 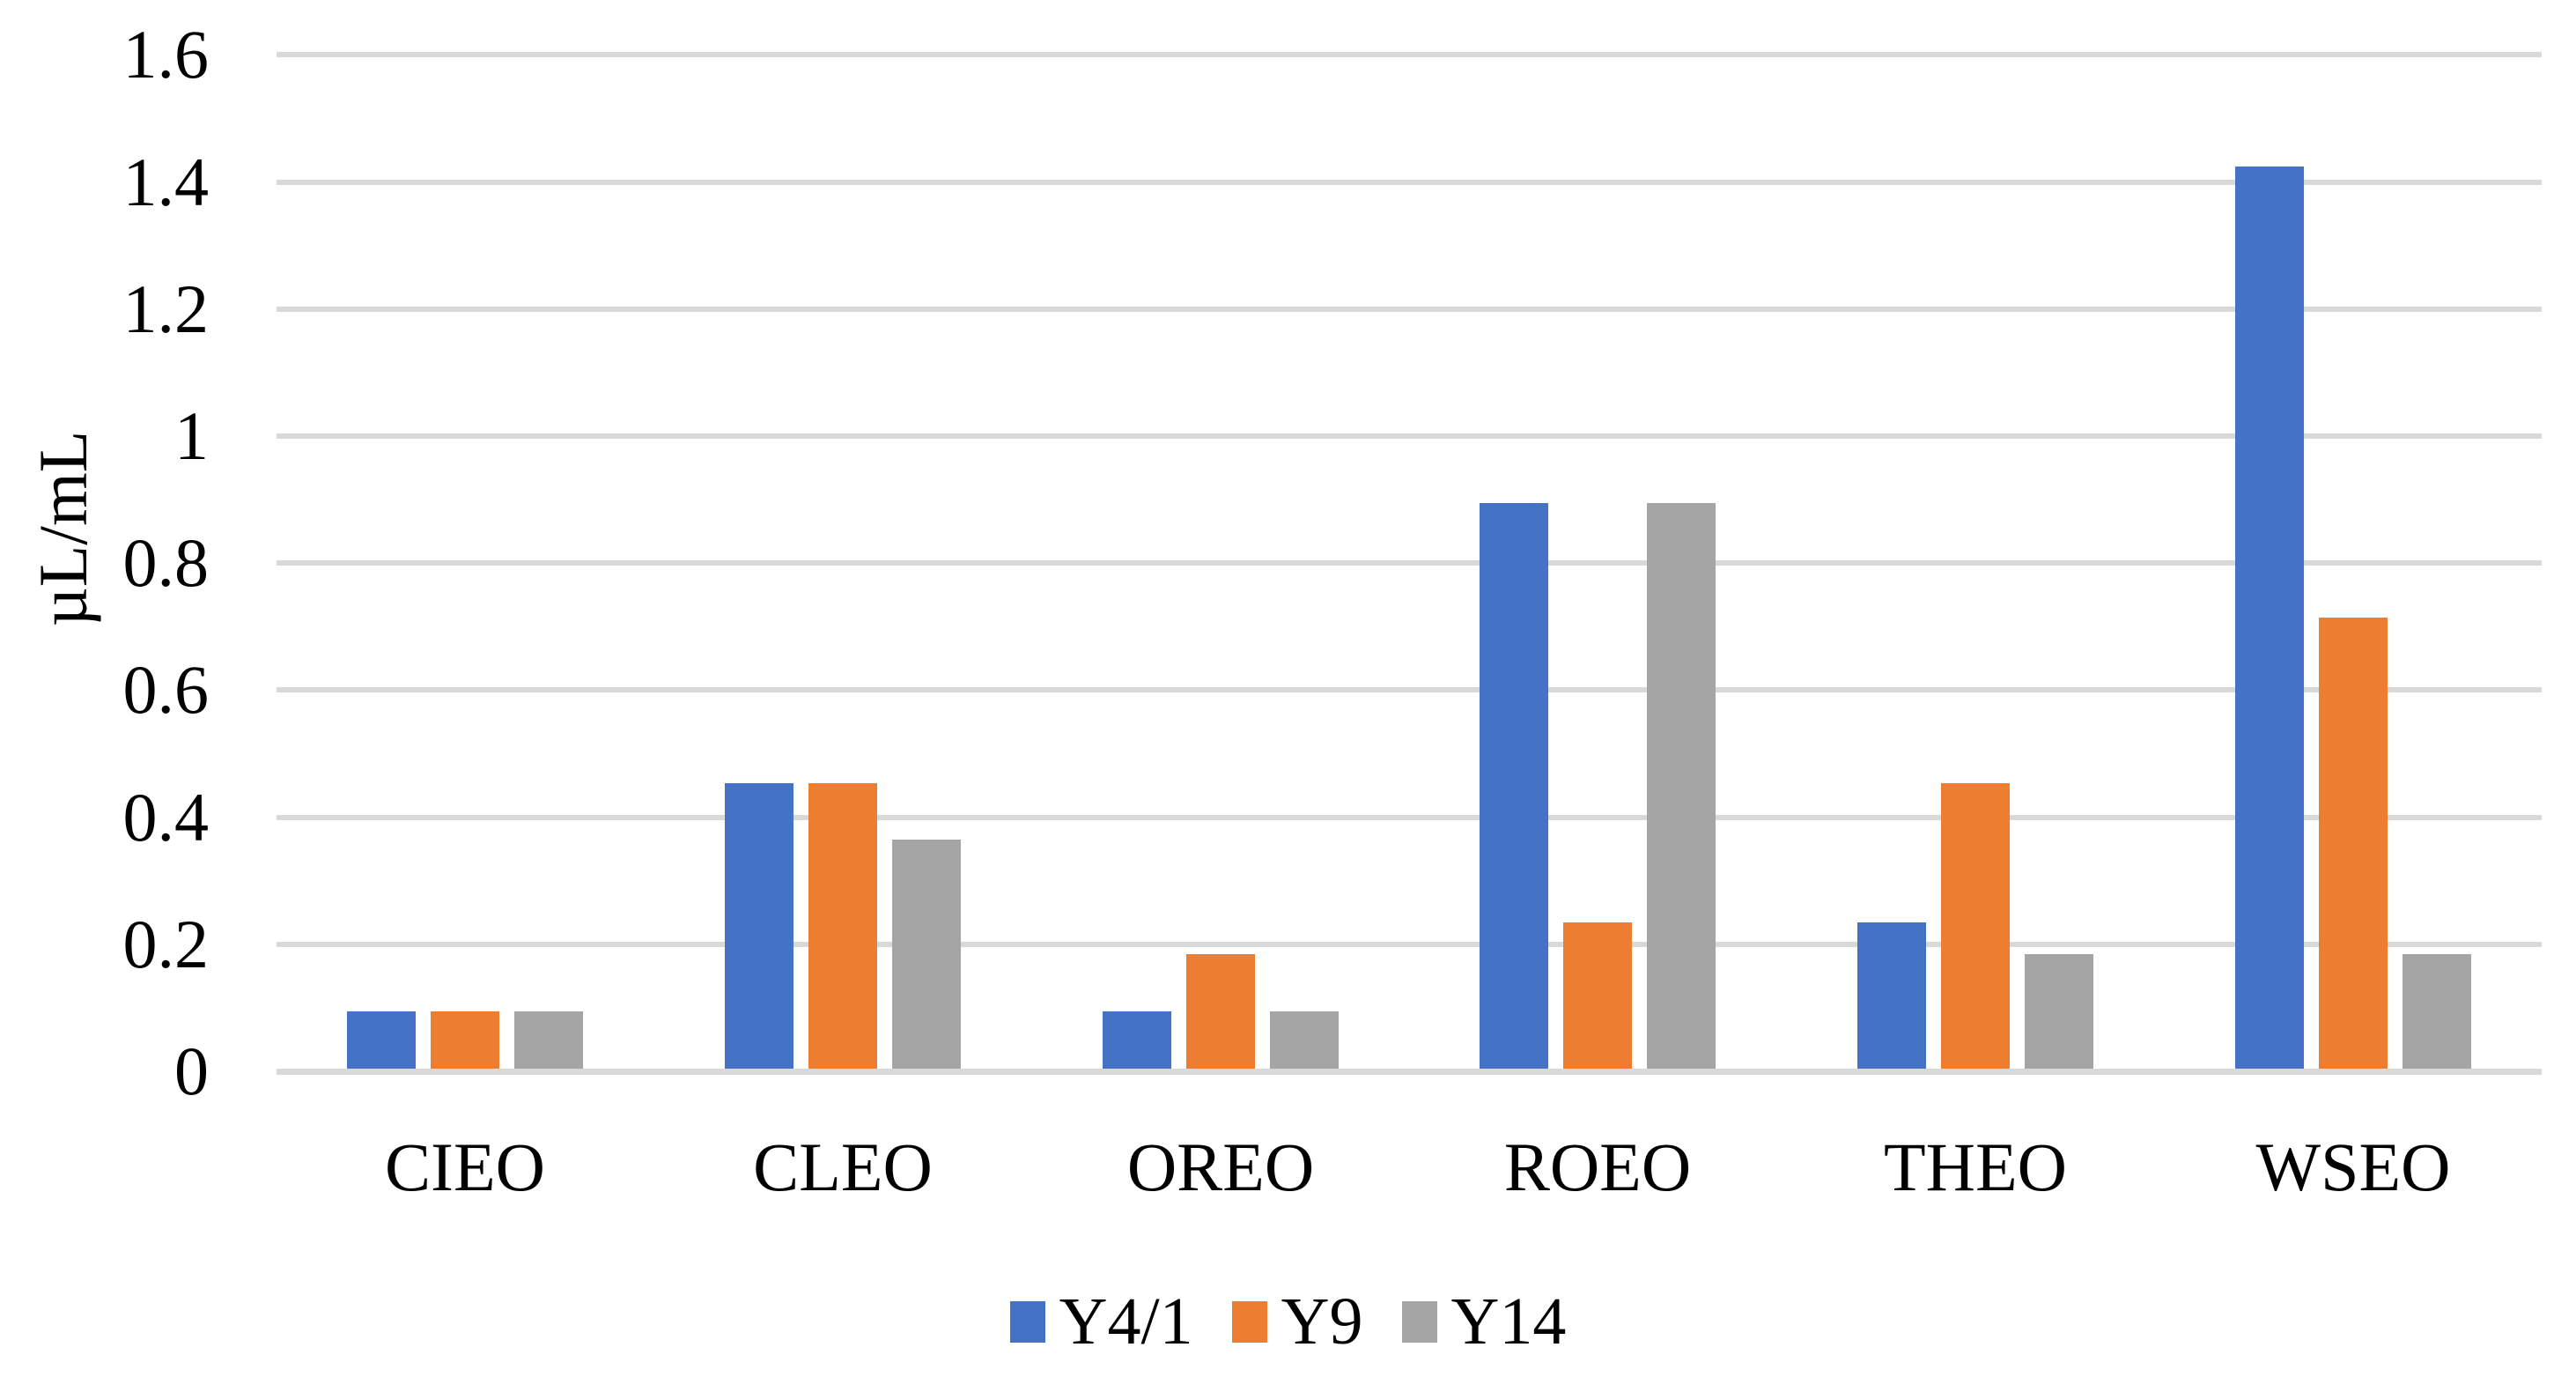 I want to click on legend-item-Y9: Y9, so click(x=1297, y=1321).